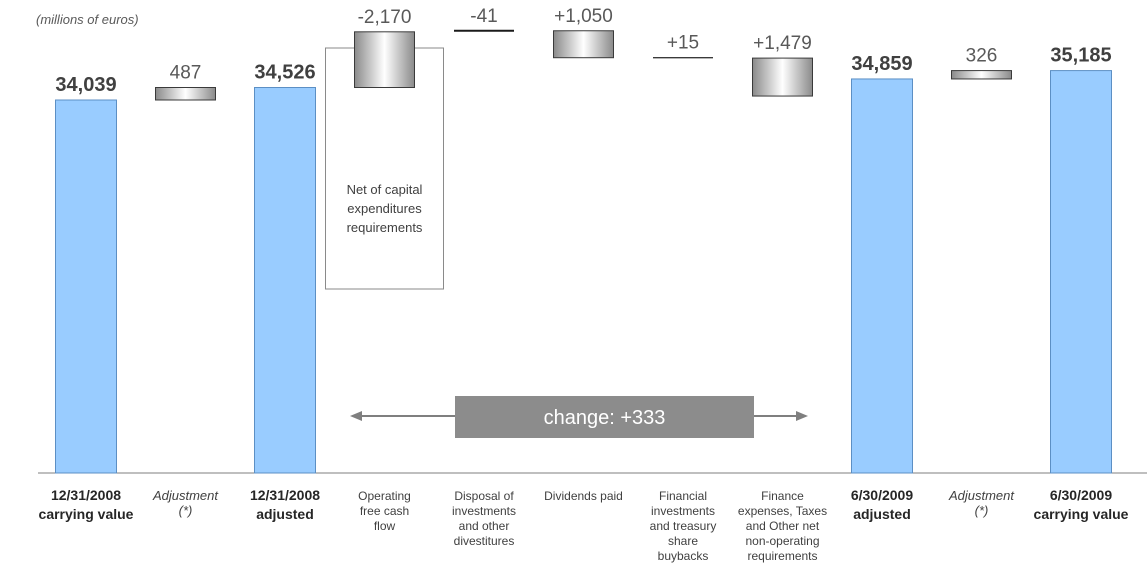 The width and height of the screenshot is (1147, 577). What do you see at coordinates (683, 43) in the screenshot?
I see `value-label-s6: +15` at bounding box center [683, 43].